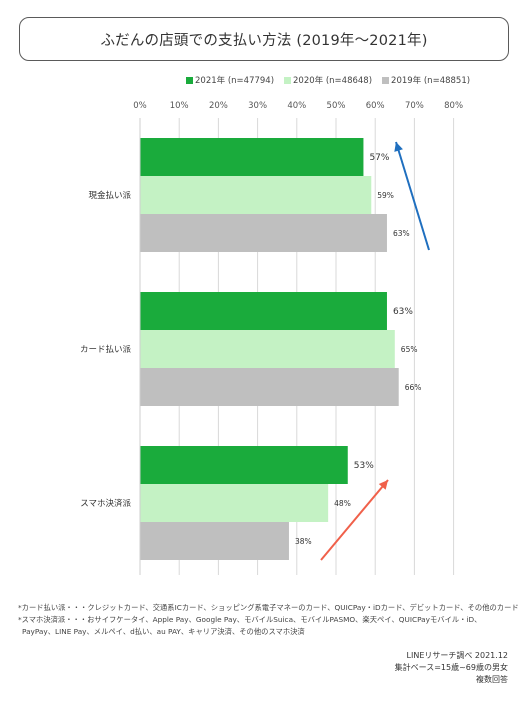 Image resolution: width=530 pixels, height=703 pixels. I want to click on x-tick-label: 40%, so click(296, 106).